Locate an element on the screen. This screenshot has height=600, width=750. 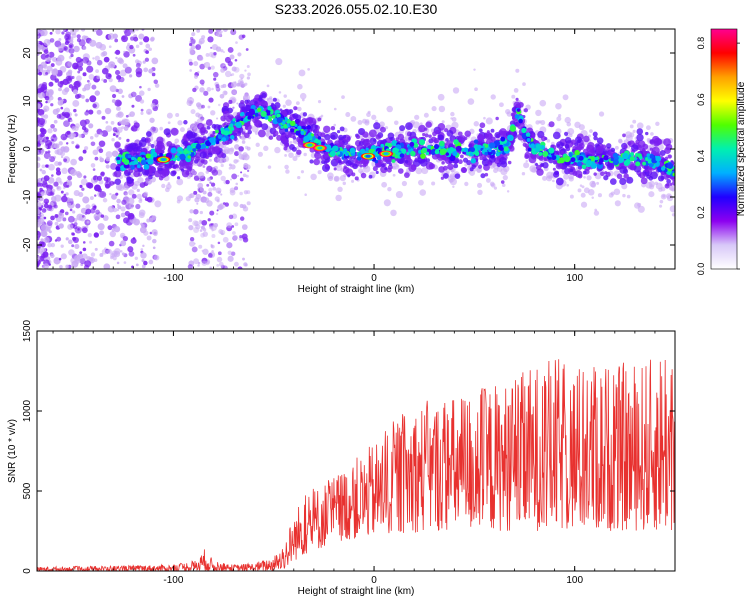
colorbar-gradient is located at coordinates (724, 149).